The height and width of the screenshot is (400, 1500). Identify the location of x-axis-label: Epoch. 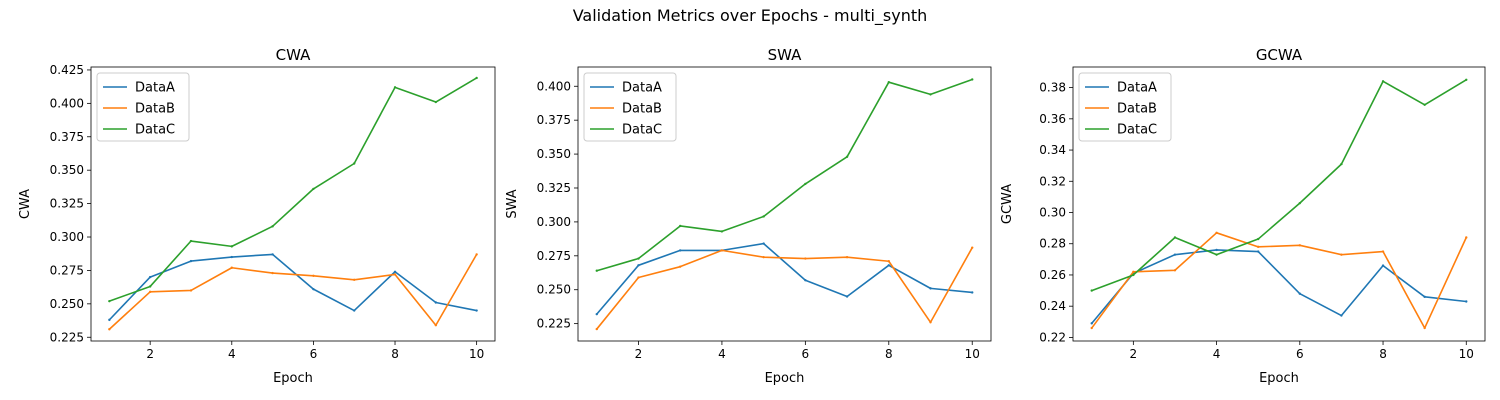
(785, 378).